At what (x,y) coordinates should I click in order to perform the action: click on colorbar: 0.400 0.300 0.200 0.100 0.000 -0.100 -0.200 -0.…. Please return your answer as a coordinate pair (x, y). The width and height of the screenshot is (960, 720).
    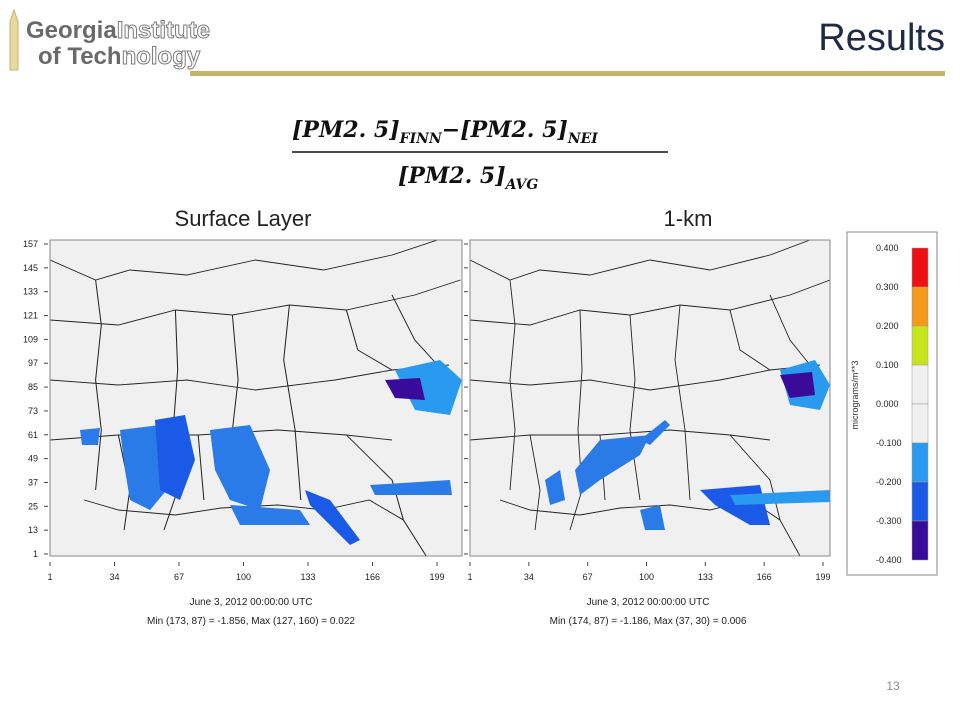
    Looking at the image, I should click on (902, 404).